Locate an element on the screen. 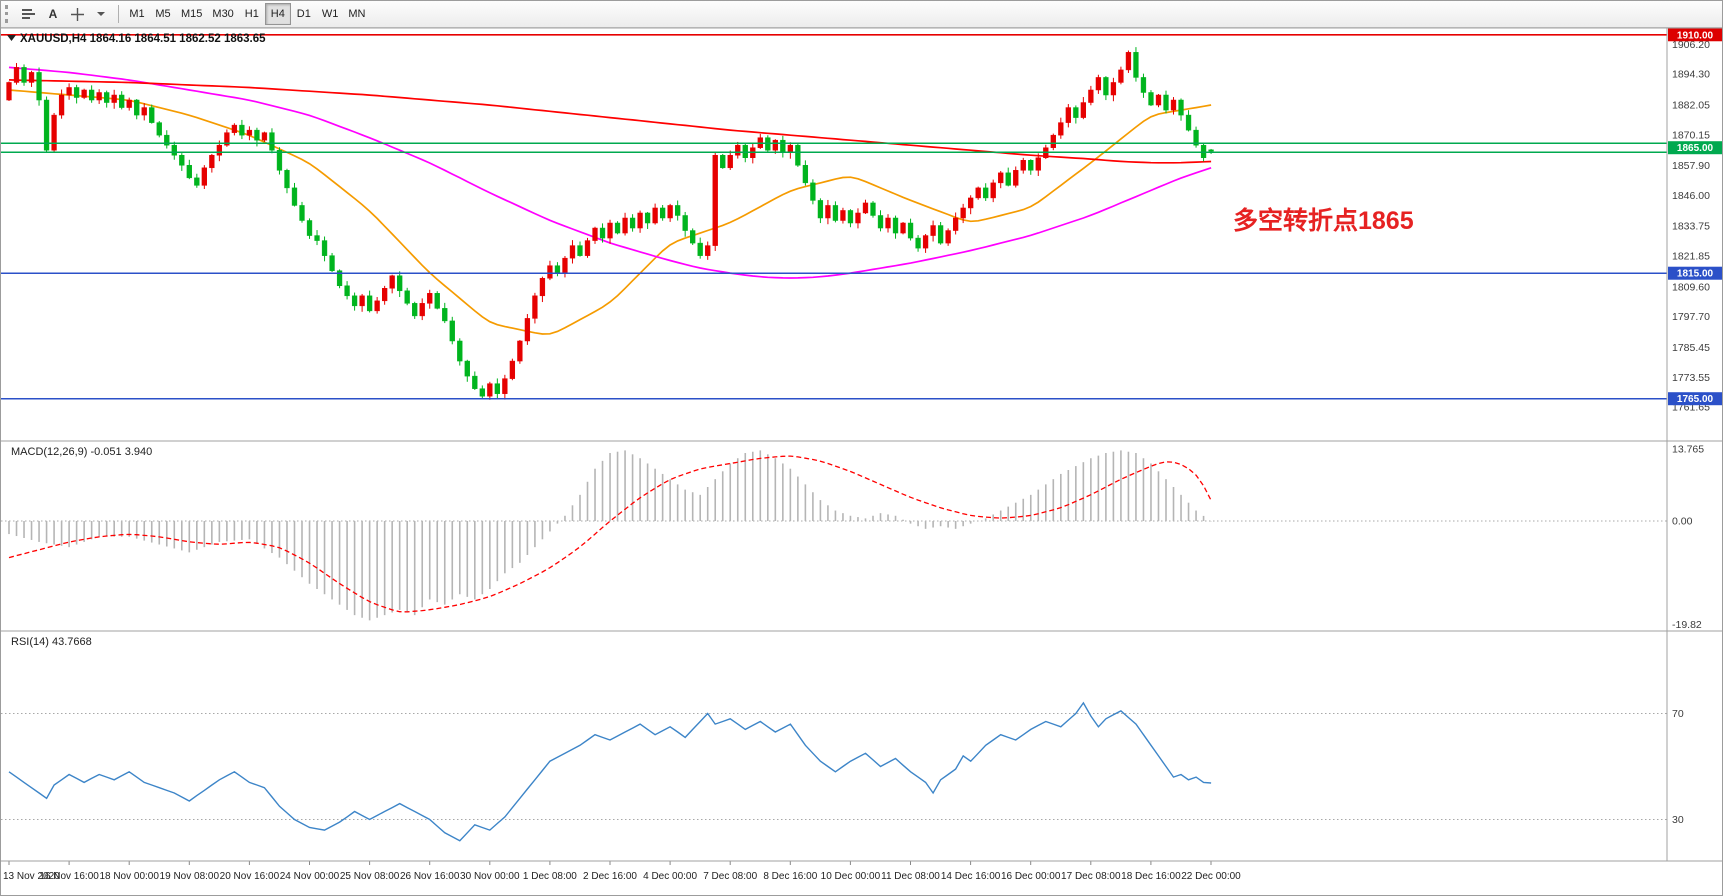 The width and height of the screenshot is (1723, 896). rsi-line is located at coordinates (610, 771).